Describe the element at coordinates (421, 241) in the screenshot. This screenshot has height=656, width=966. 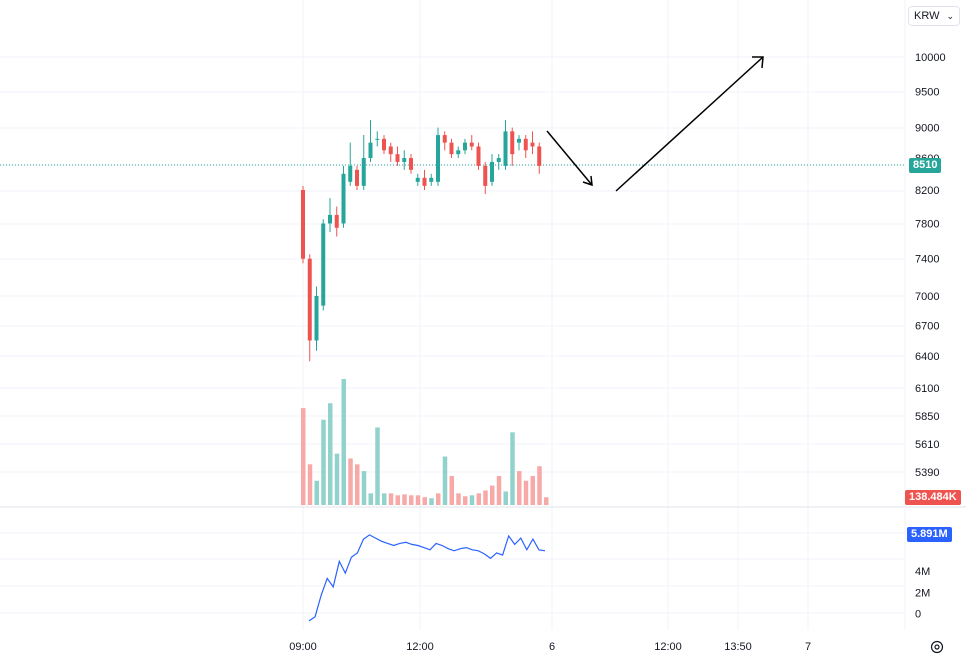
I see `price-candles` at that location.